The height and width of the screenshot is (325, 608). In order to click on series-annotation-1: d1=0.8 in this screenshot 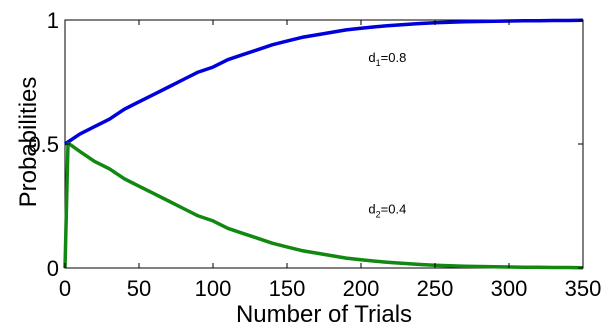, I will do `click(387, 59)`.